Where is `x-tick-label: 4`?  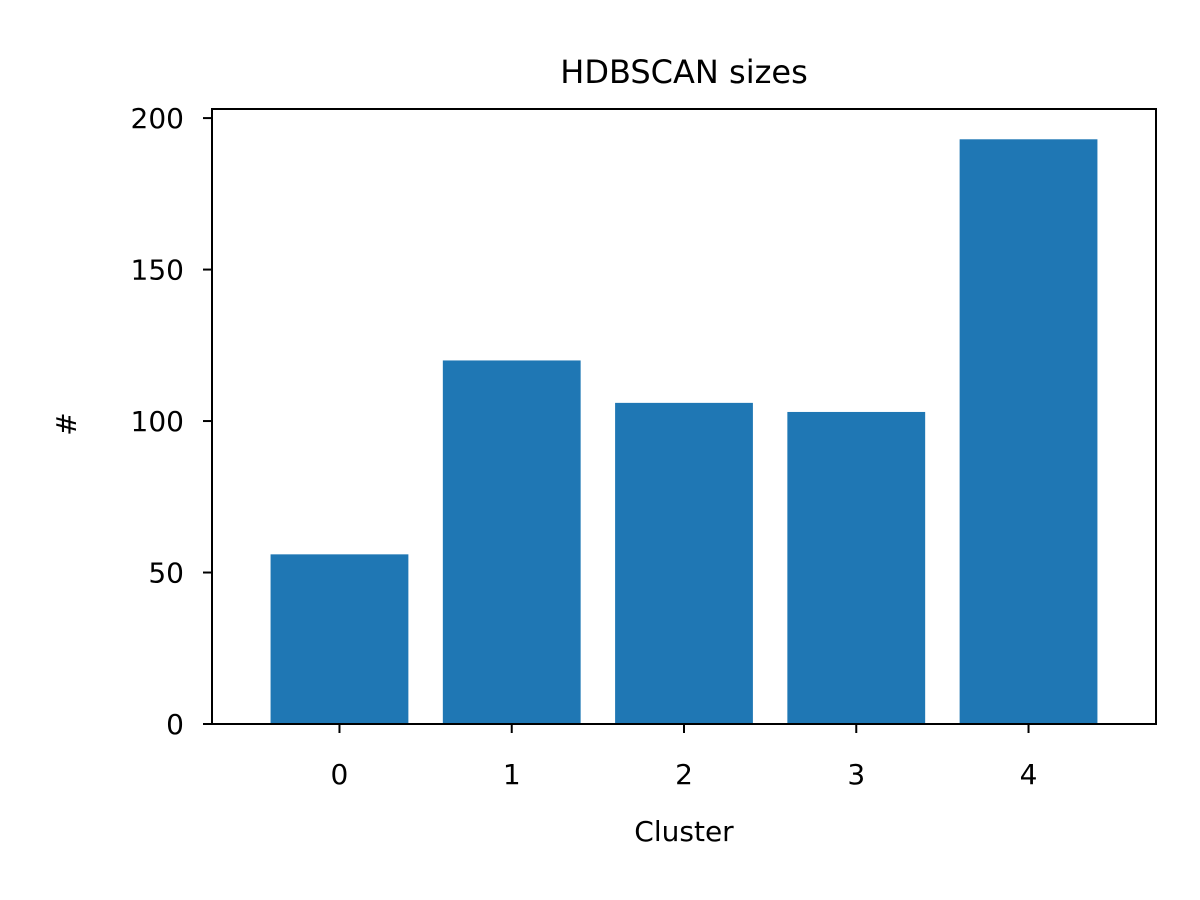 x-tick-label: 4 is located at coordinates (1029, 774).